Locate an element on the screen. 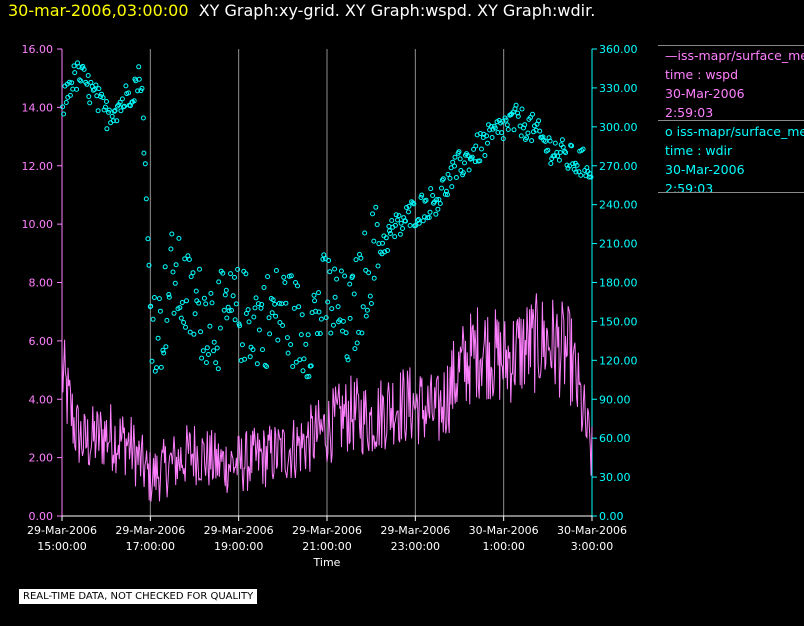 The width and height of the screenshot is (804, 626). y-right-tick-label: 180.00 is located at coordinates (618, 283).